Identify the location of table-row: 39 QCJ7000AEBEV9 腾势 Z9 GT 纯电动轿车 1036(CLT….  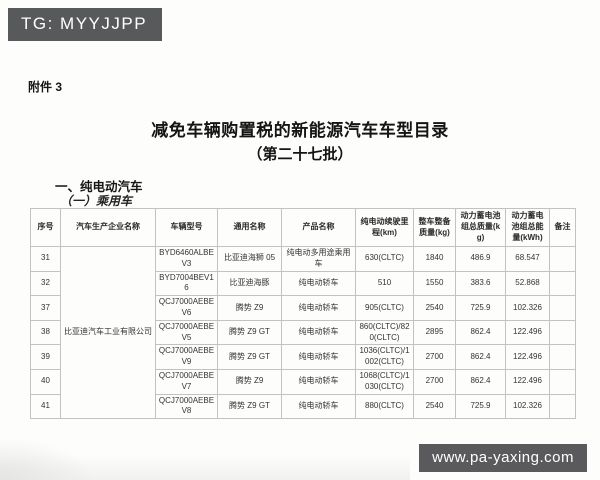
(303, 357).